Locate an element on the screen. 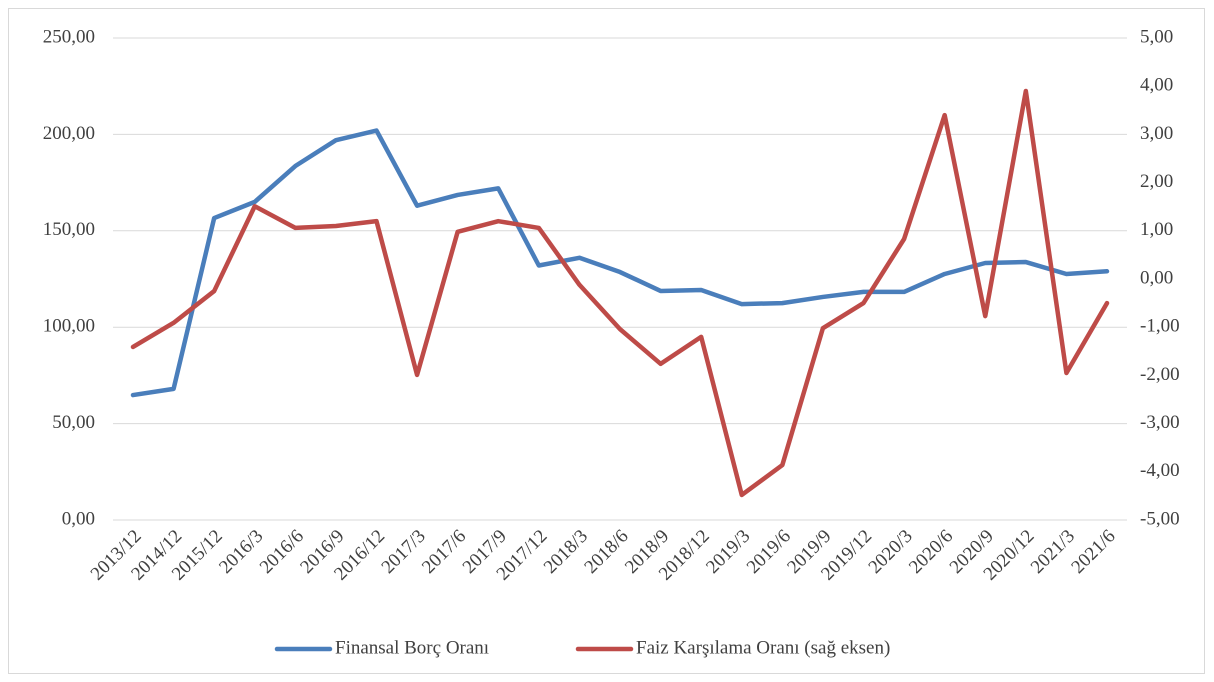 Image resolution: width=1214 pixels, height=682 pixels. y2-tick-label: 0,00 is located at coordinates (1156, 277).